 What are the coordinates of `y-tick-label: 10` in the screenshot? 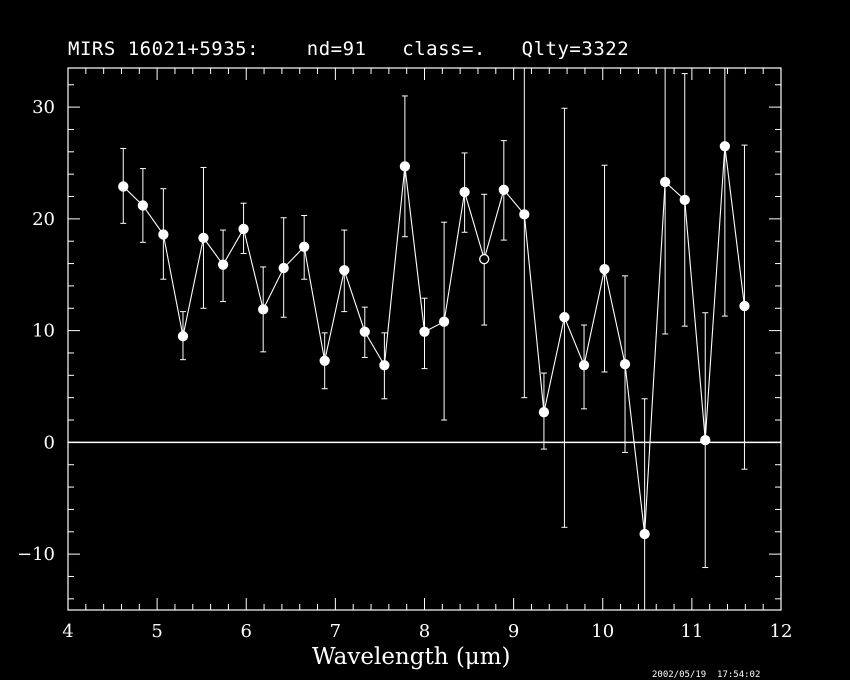 It's located at (43, 331).